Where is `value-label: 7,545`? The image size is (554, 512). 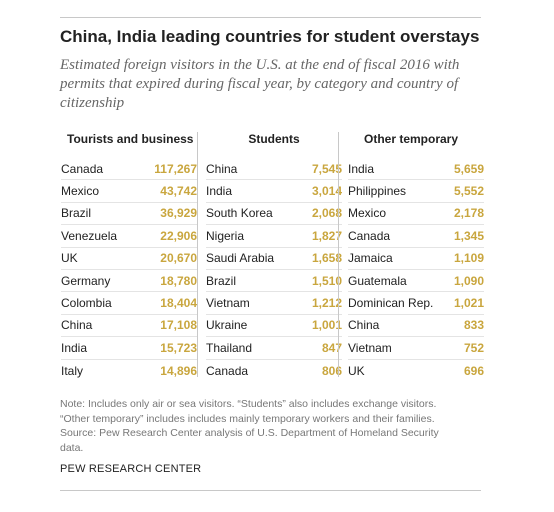
value-label: 7,545 is located at coordinates (326, 168).